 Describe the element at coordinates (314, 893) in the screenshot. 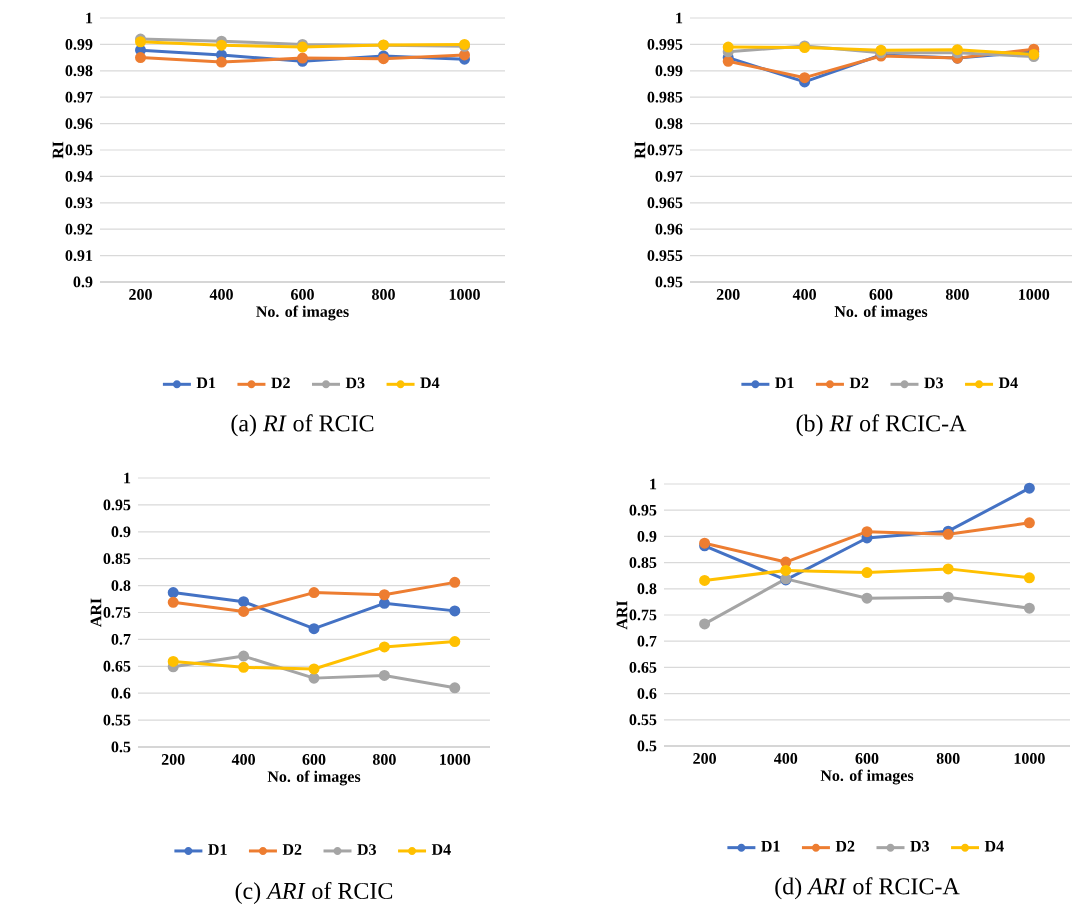

I see `text: (c) ARI of RCIC` at that location.